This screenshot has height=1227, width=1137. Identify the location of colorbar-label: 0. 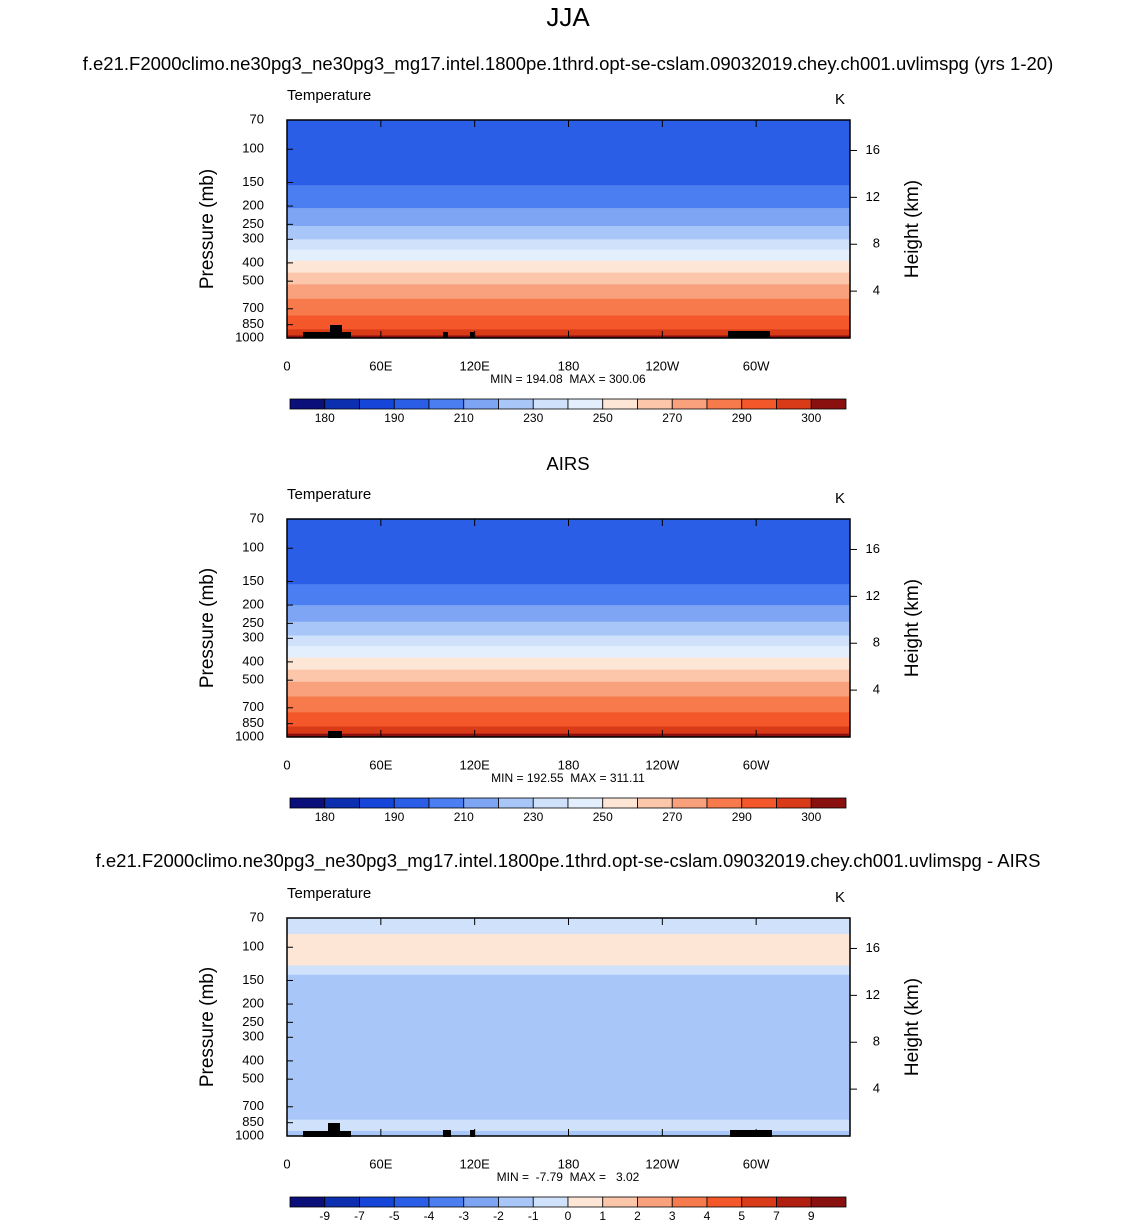
(568, 1216).